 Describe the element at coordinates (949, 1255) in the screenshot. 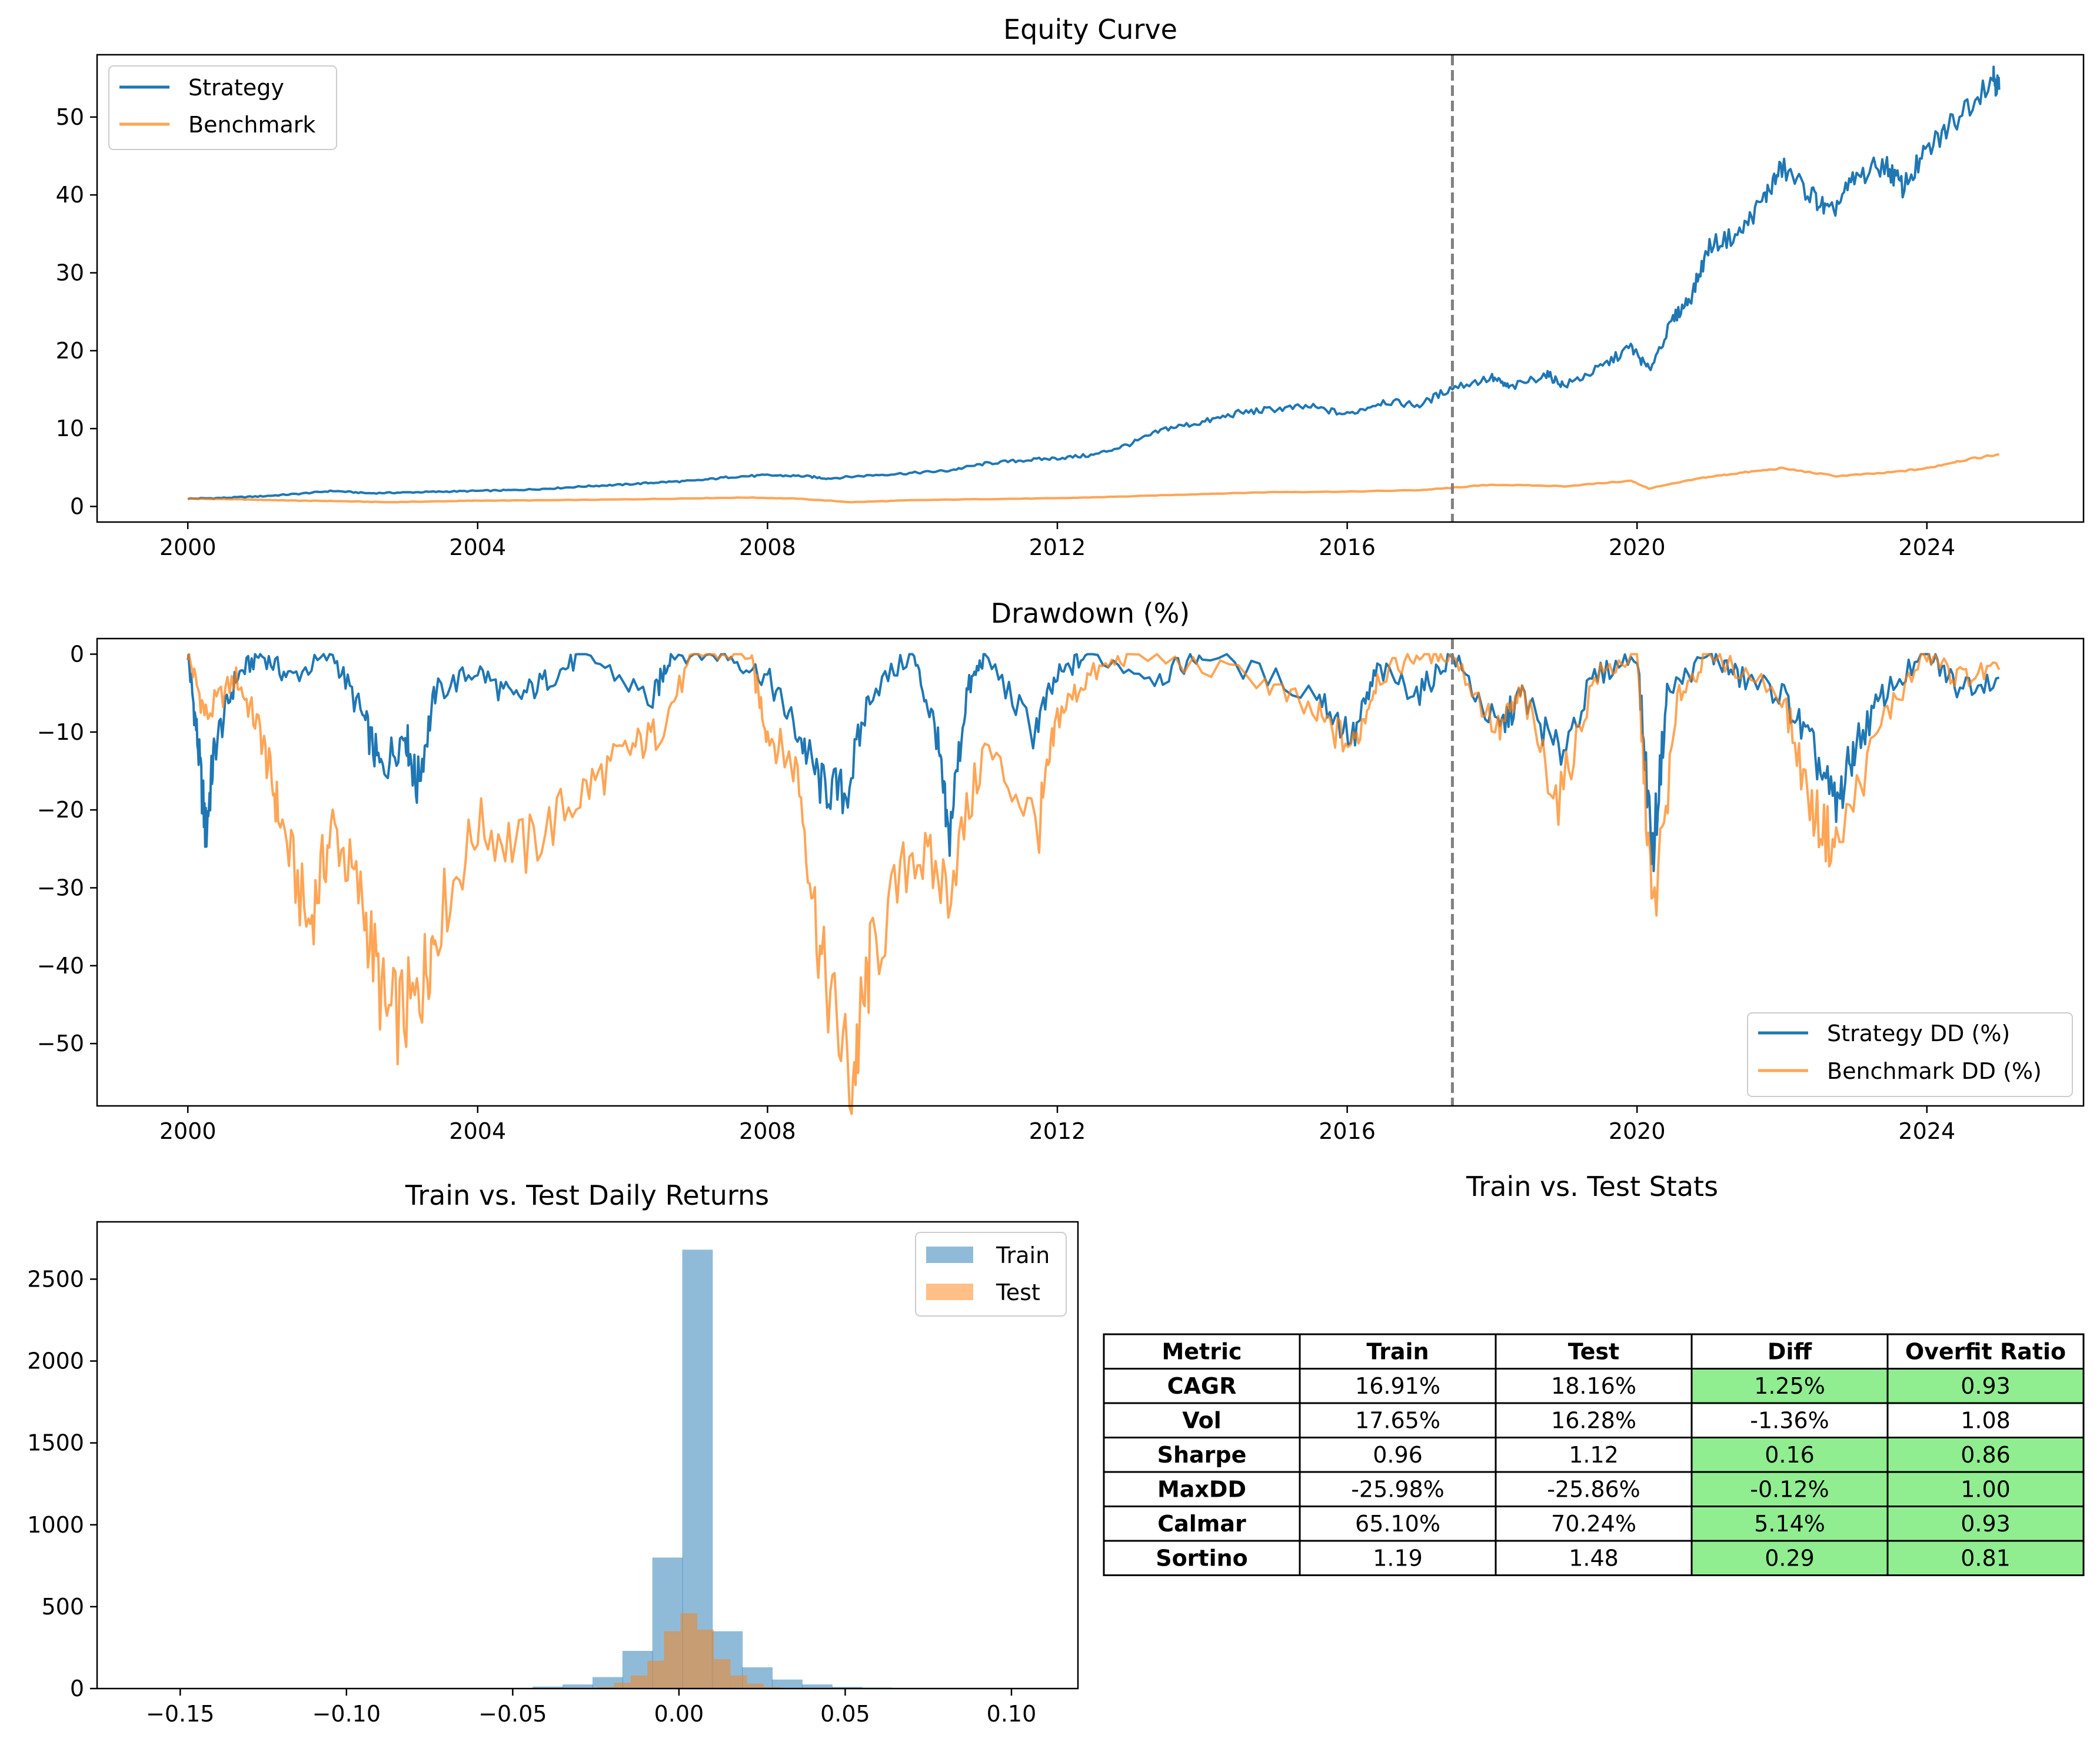

I see `legend-swatch-train` at that location.